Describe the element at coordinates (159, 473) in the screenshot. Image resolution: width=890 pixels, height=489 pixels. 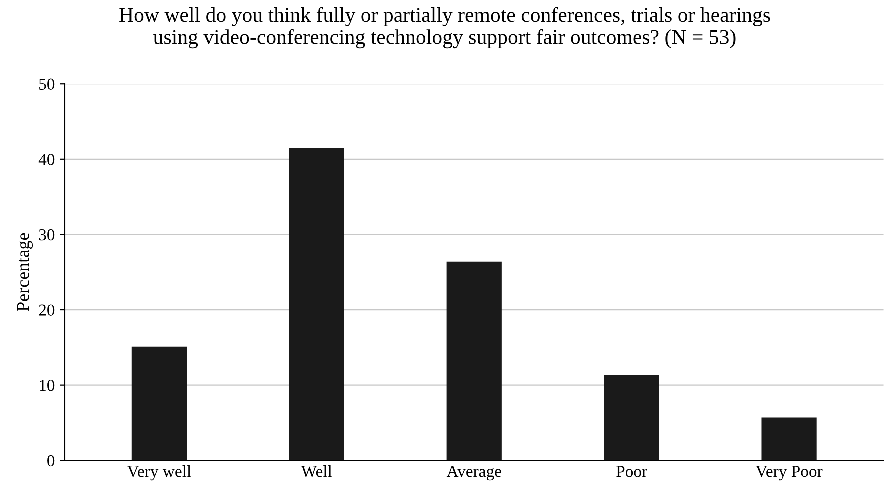
I see `x-tick-label: Very well` at that location.